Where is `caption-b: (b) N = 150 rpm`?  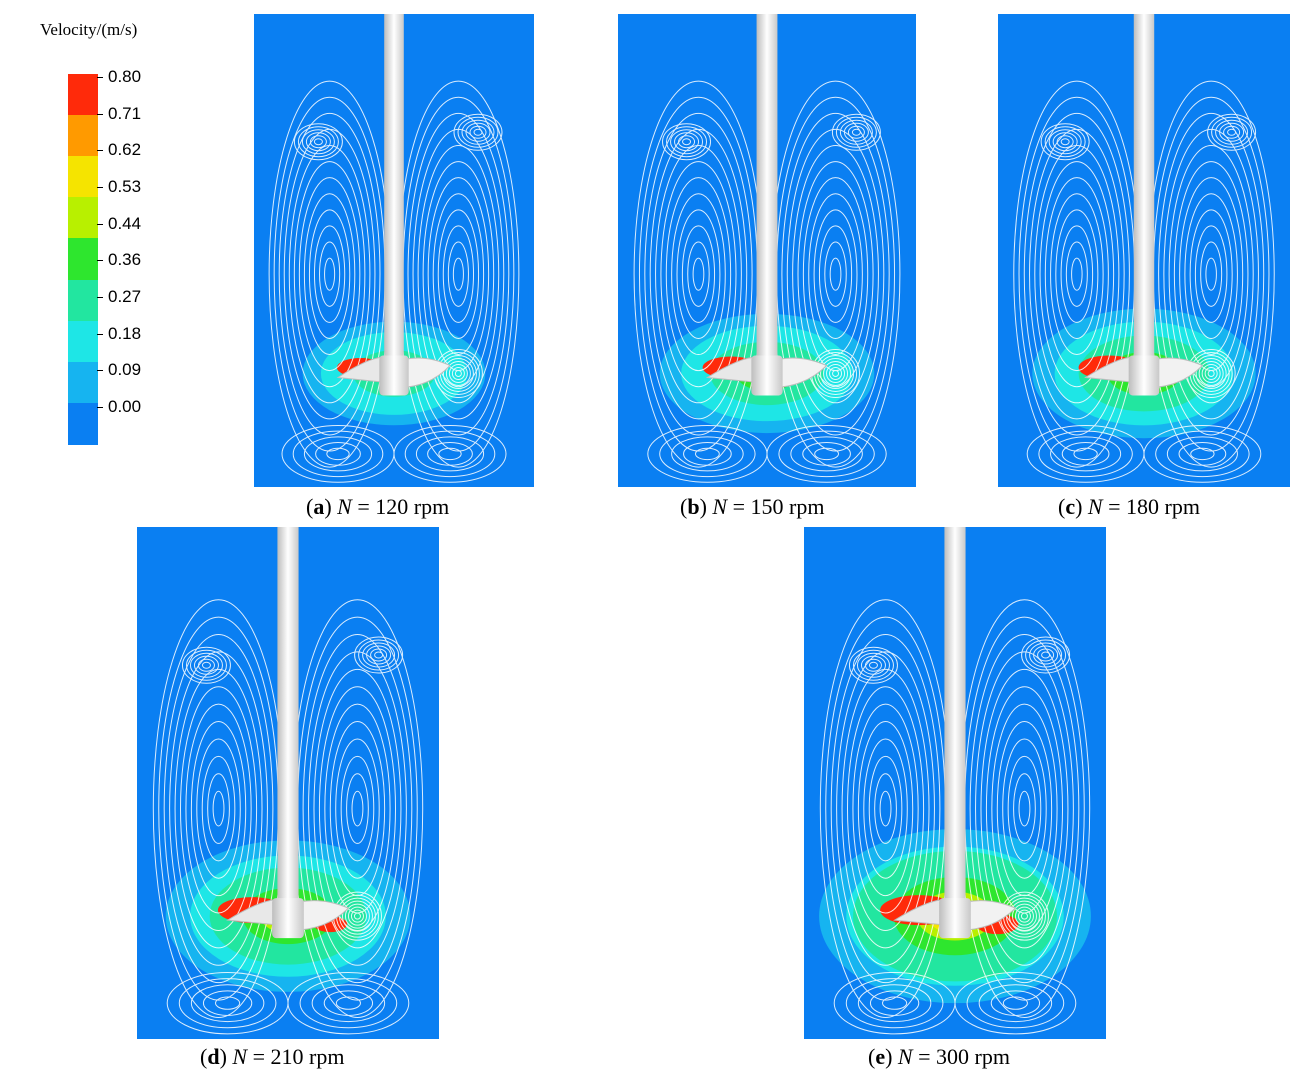 caption-b: (b) N = 150 rpm is located at coordinates (752, 506).